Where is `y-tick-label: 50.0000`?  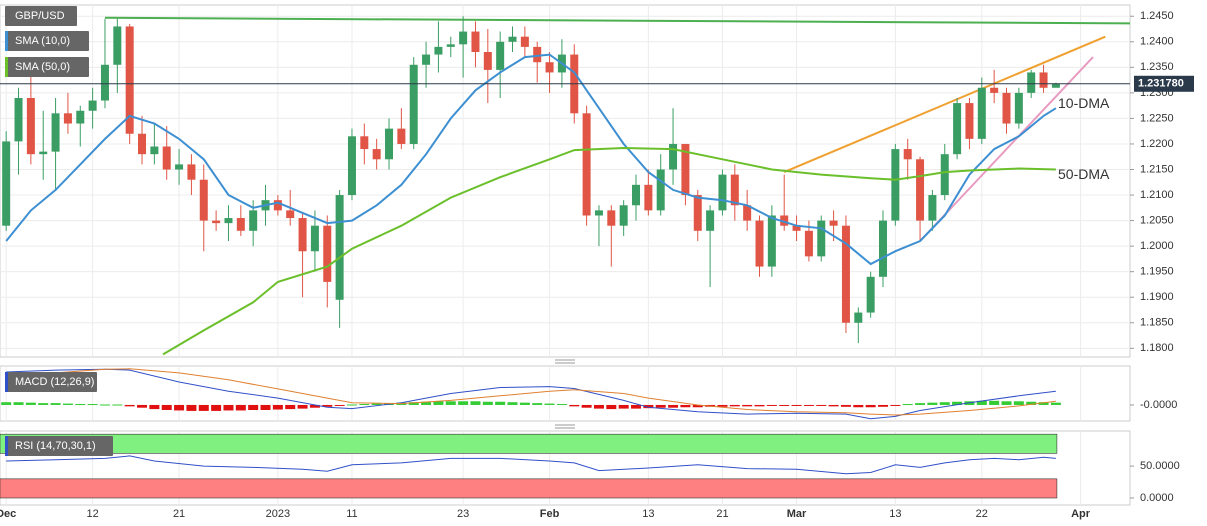 y-tick-label: 50.0000 is located at coordinates (1160, 466).